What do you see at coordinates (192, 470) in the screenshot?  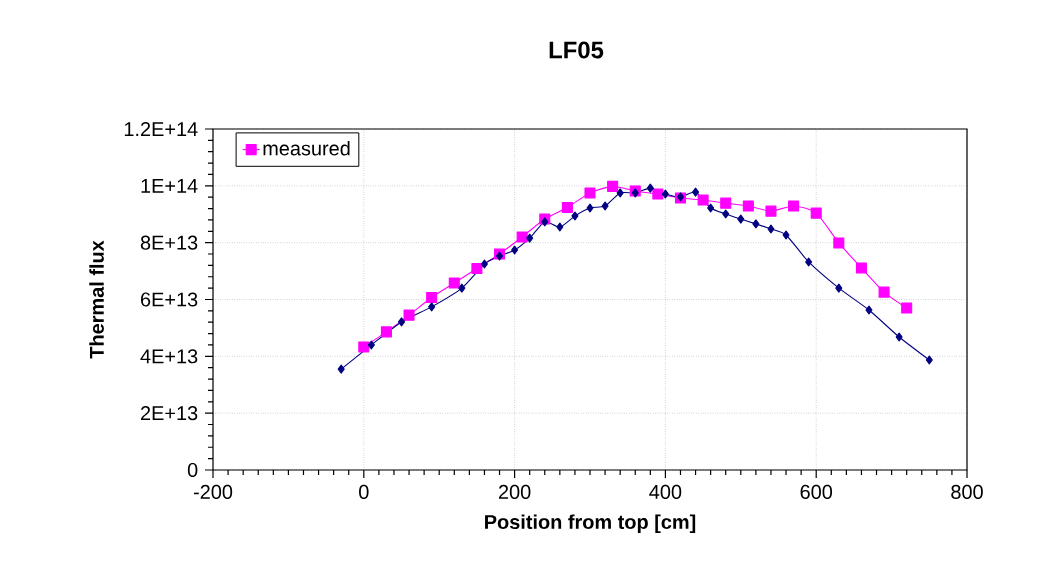 I see `y-tick-label: 0` at bounding box center [192, 470].